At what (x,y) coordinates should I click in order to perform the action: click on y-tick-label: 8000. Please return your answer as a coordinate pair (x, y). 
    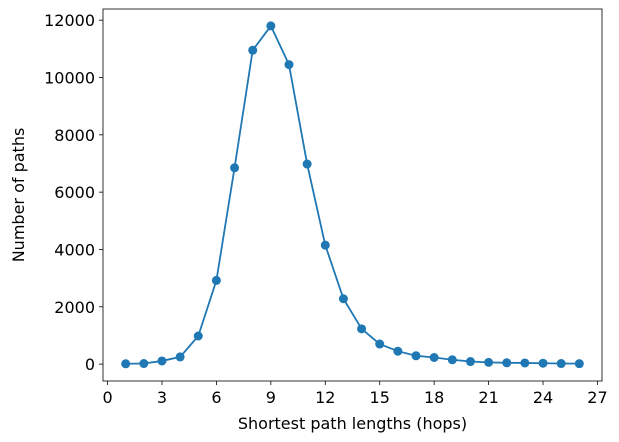
    Looking at the image, I should click on (74, 135).